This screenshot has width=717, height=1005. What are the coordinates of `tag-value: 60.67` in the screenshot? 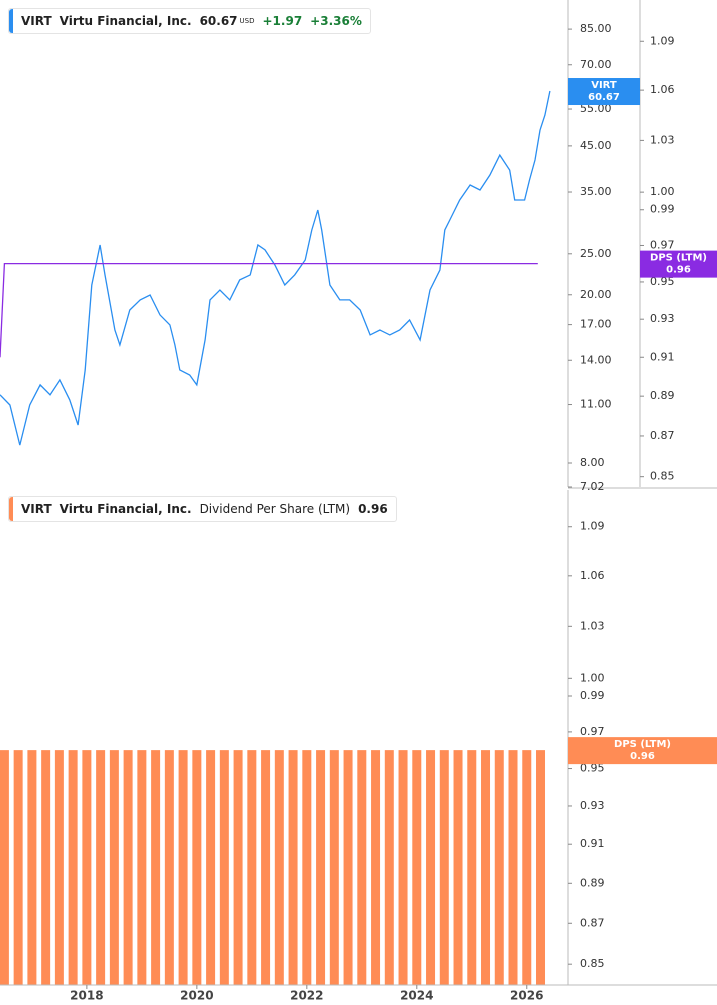 It's located at (604, 97).